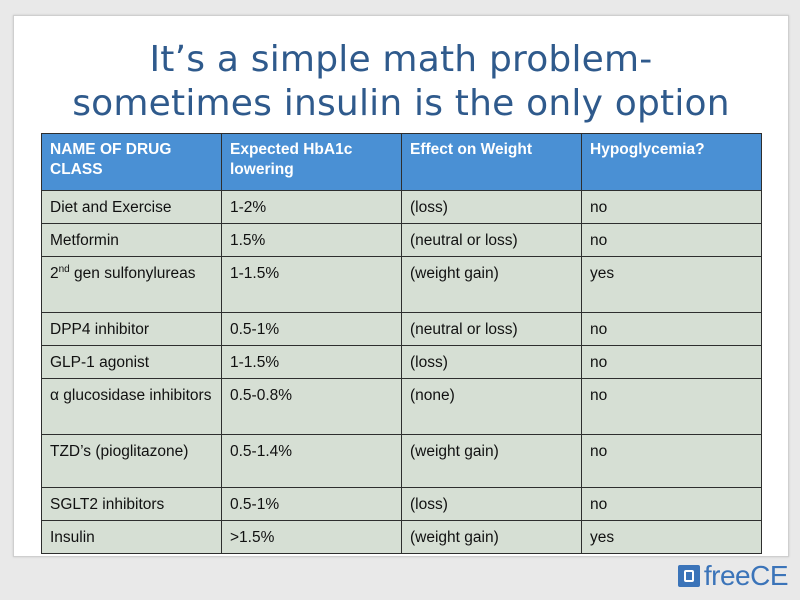 The height and width of the screenshot is (600, 800). Describe the element at coordinates (131, 240) in the screenshot. I see `cell-drug: Metformin` at that location.